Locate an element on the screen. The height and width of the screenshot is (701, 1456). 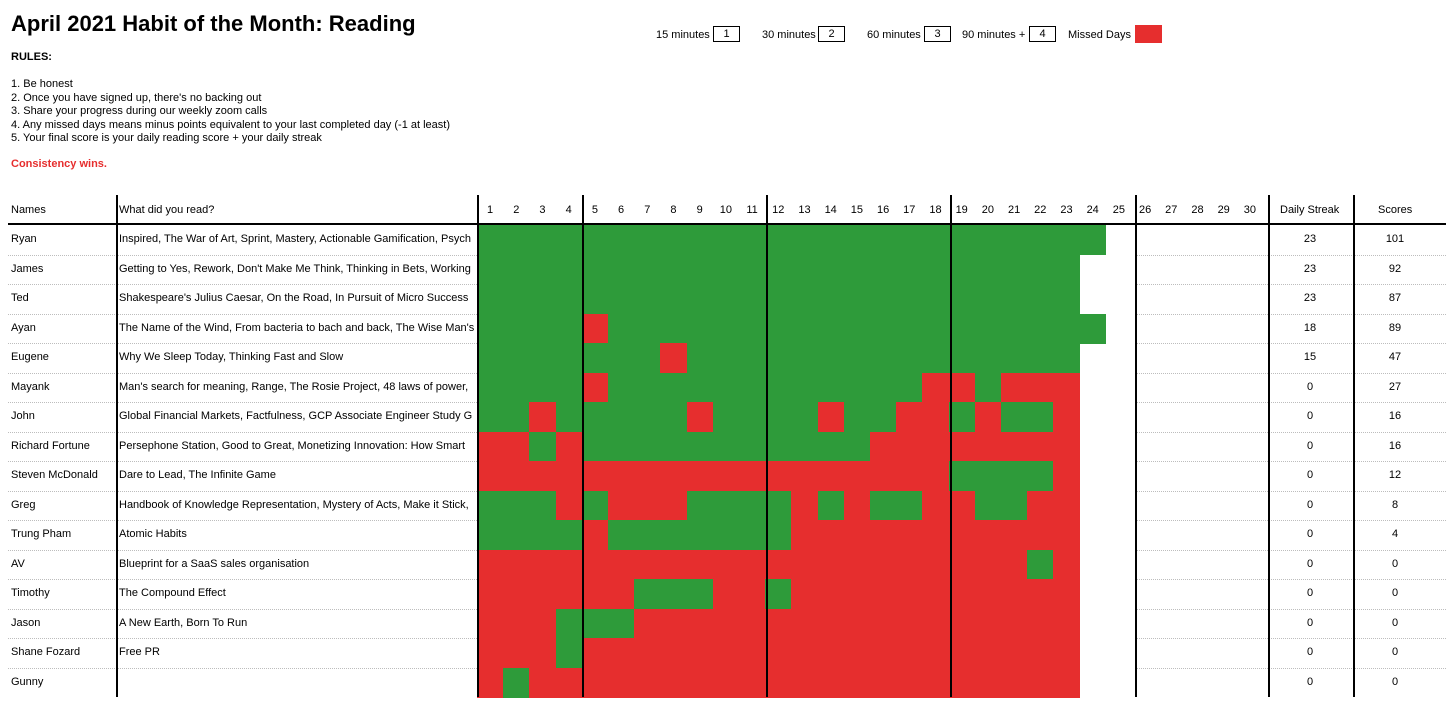
row-score: 4 is located at coordinates (1395, 534).